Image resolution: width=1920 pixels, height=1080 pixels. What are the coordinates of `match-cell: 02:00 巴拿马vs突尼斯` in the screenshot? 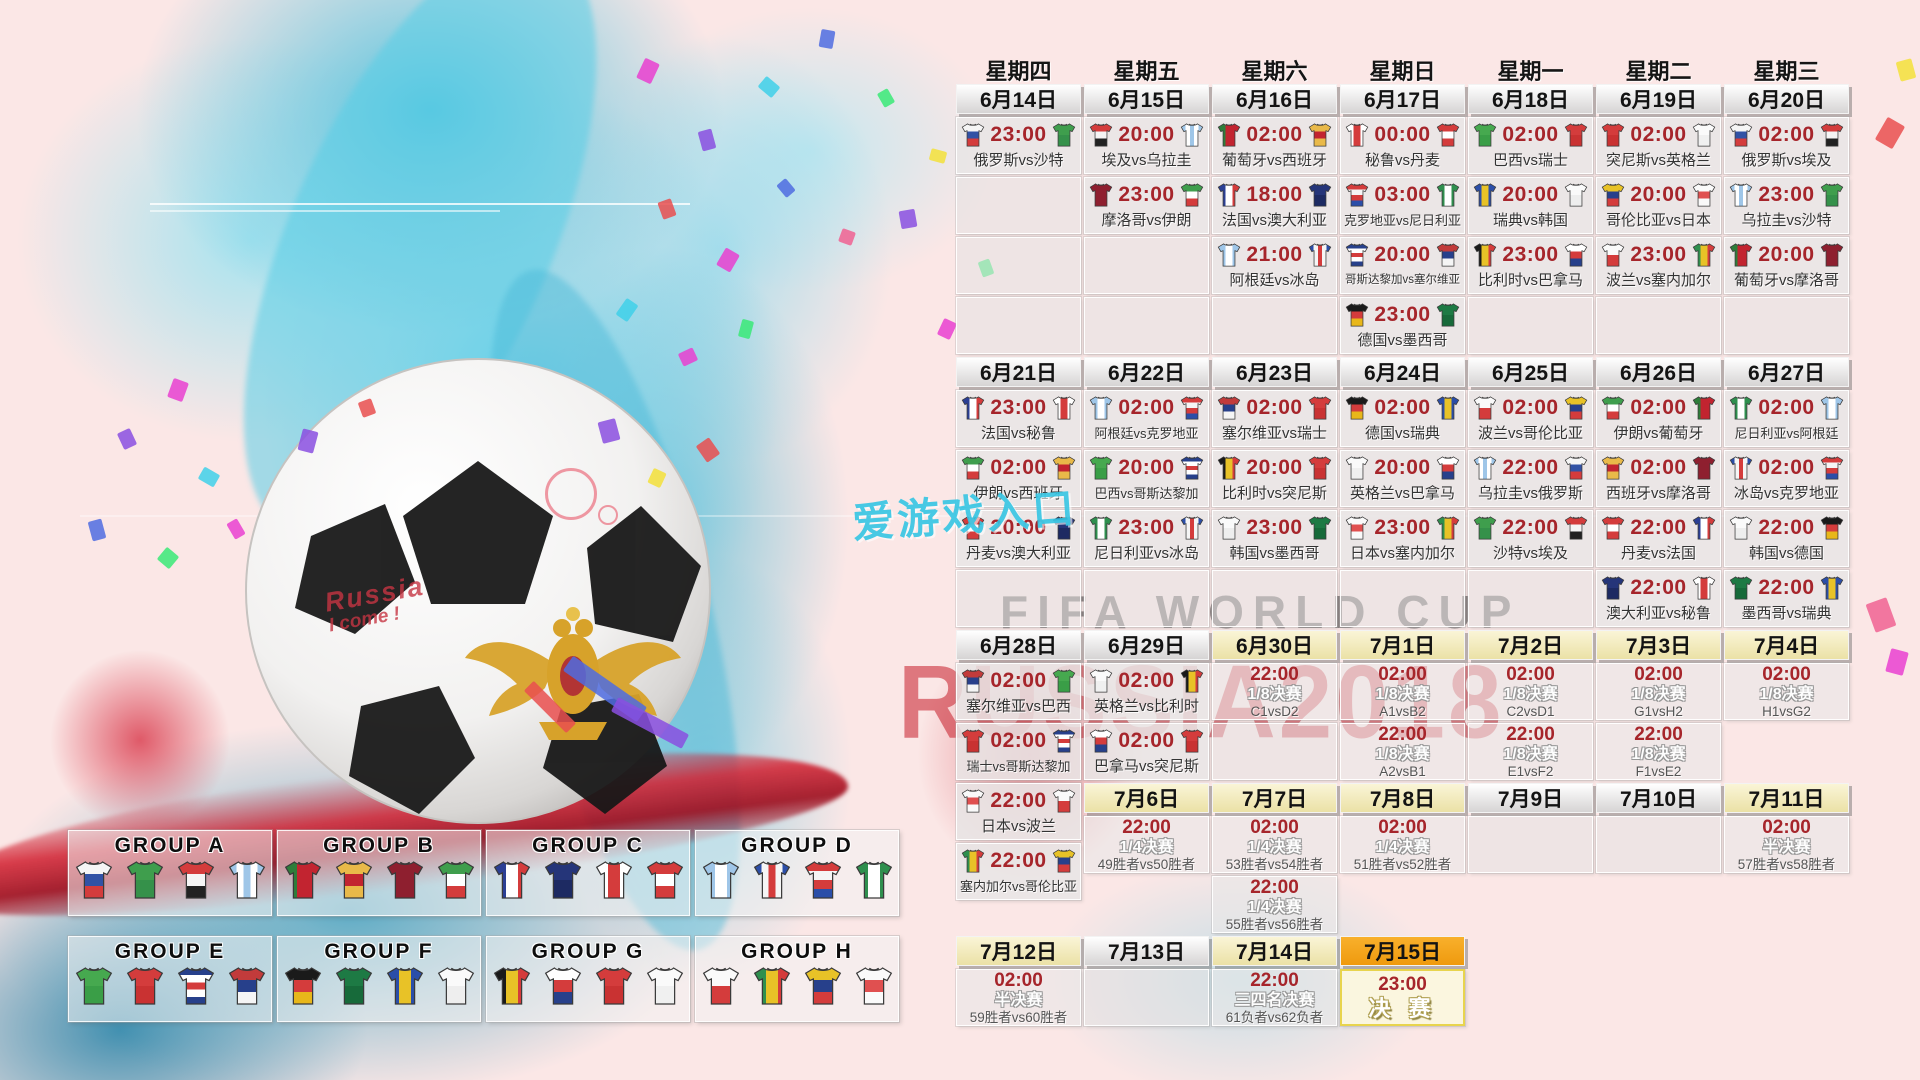 It's located at (1146, 751).